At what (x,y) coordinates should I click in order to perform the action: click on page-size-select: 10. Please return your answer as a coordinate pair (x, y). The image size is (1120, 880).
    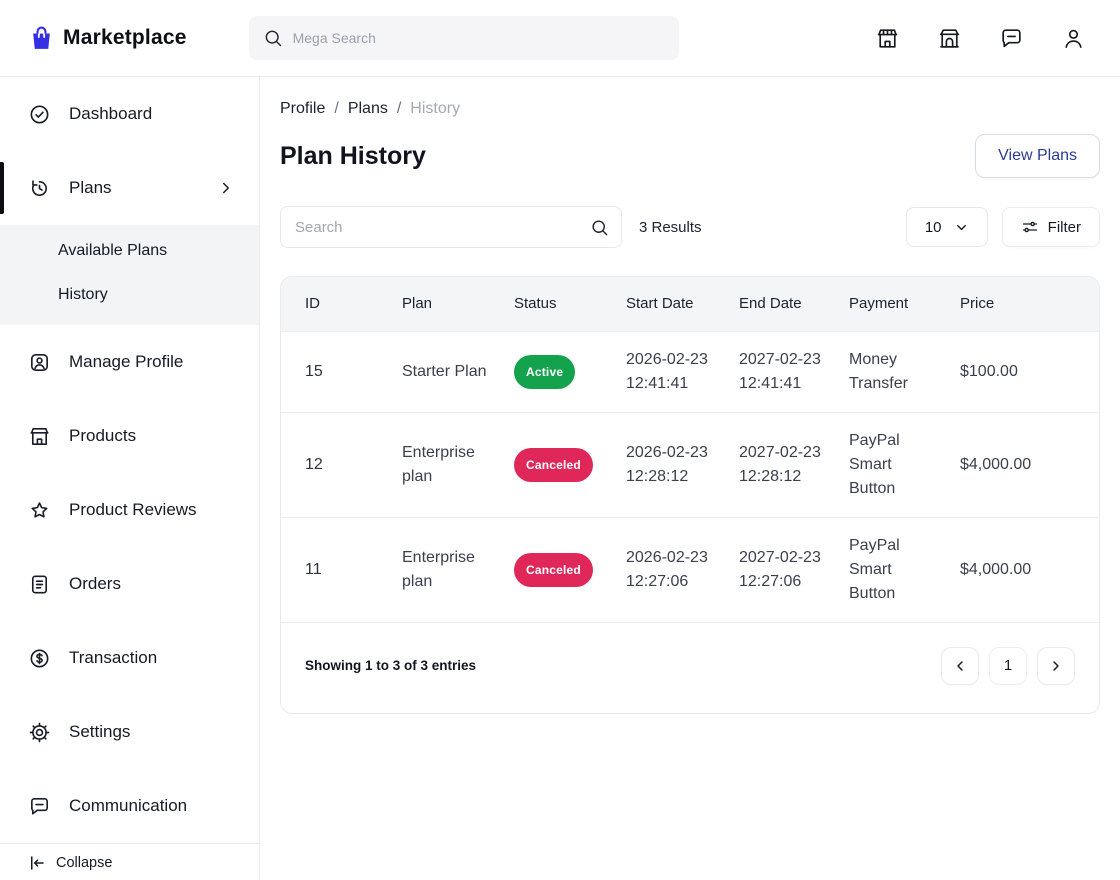
    Looking at the image, I should click on (946, 227).